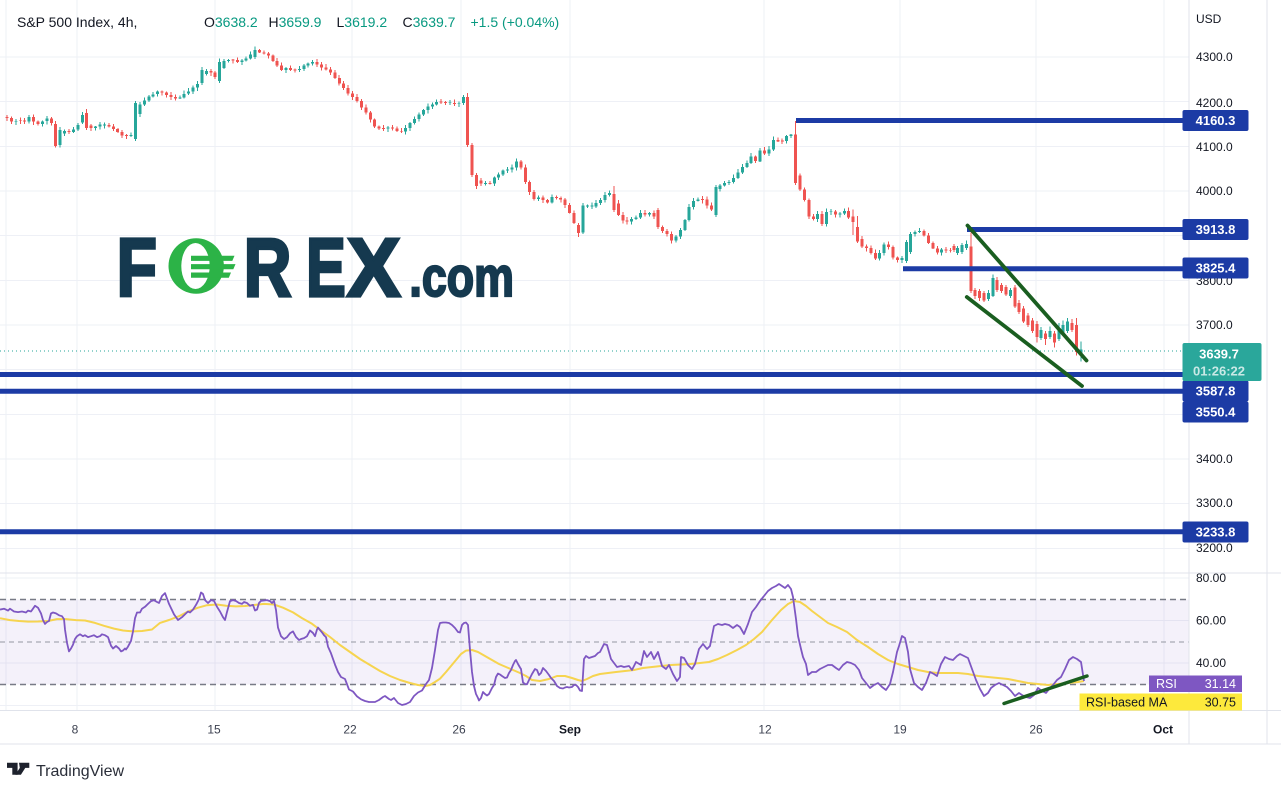 This screenshot has width=1281, height=790. What do you see at coordinates (570, 730) in the screenshot?
I see `svg-text: Sep` at bounding box center [570, 730].